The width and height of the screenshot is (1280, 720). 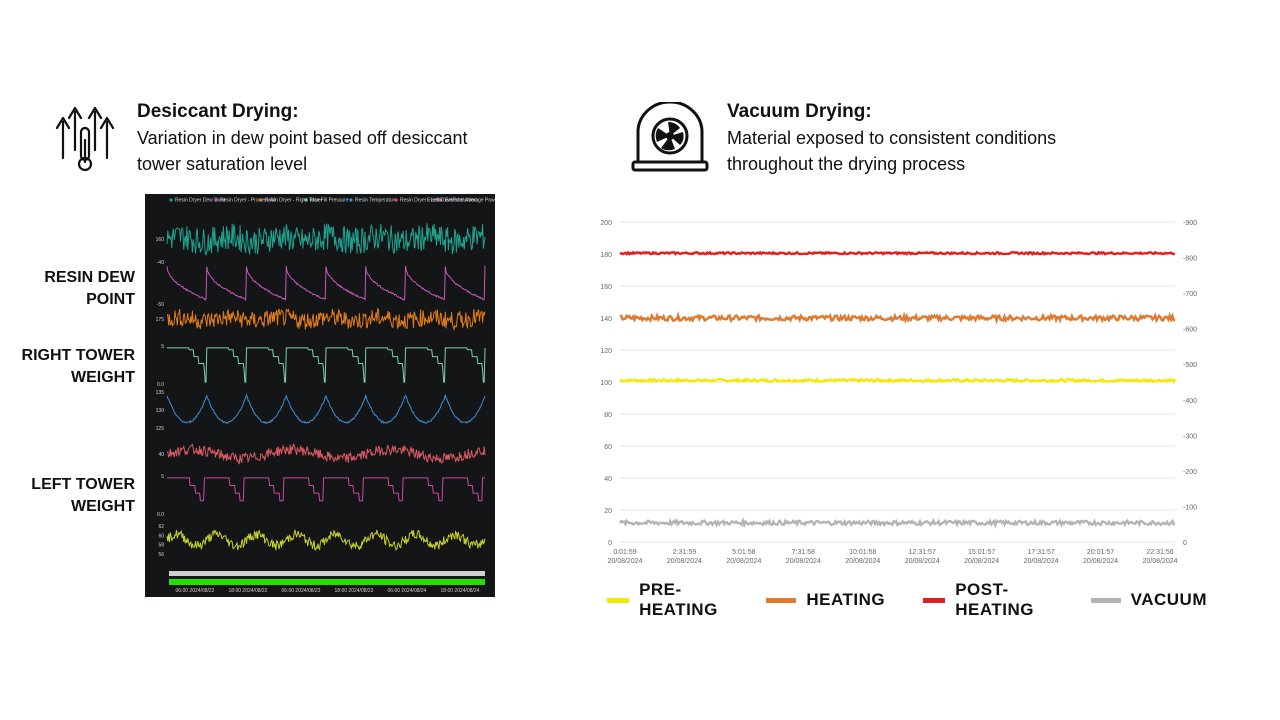 What do you see at coordinates (376, 201) in the screenshot?
I see `header-legend-label: Resin Temperature` at bounding box center [376, 201].